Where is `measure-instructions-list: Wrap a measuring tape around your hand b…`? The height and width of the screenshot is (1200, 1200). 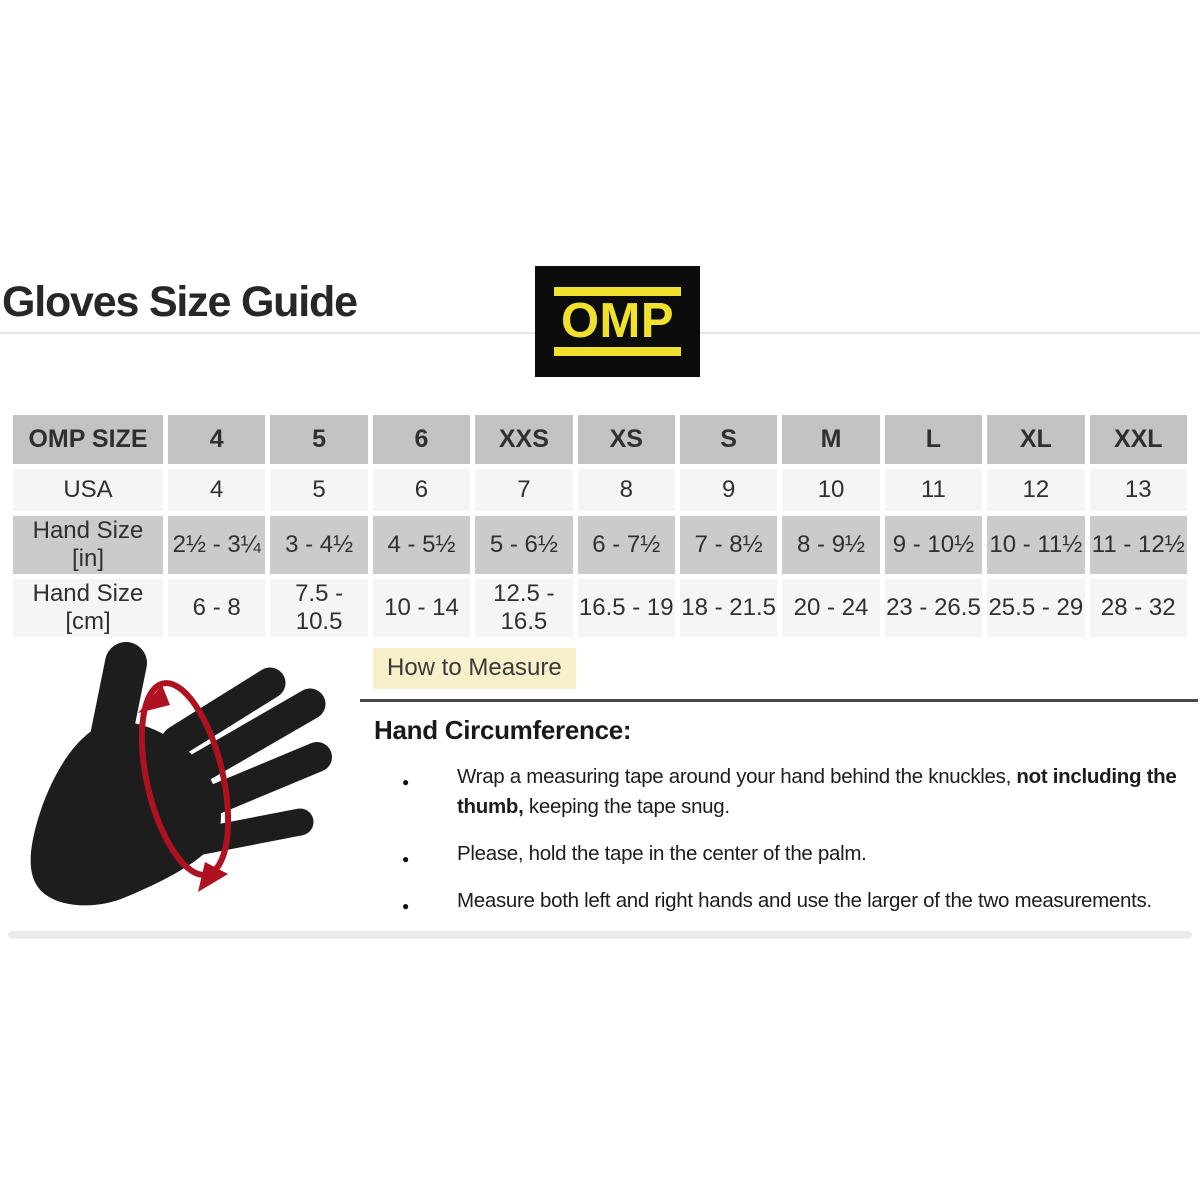 measure-instructions-list: Wrap a measuring tape around your hand b… is located at coordinates (780, 841).